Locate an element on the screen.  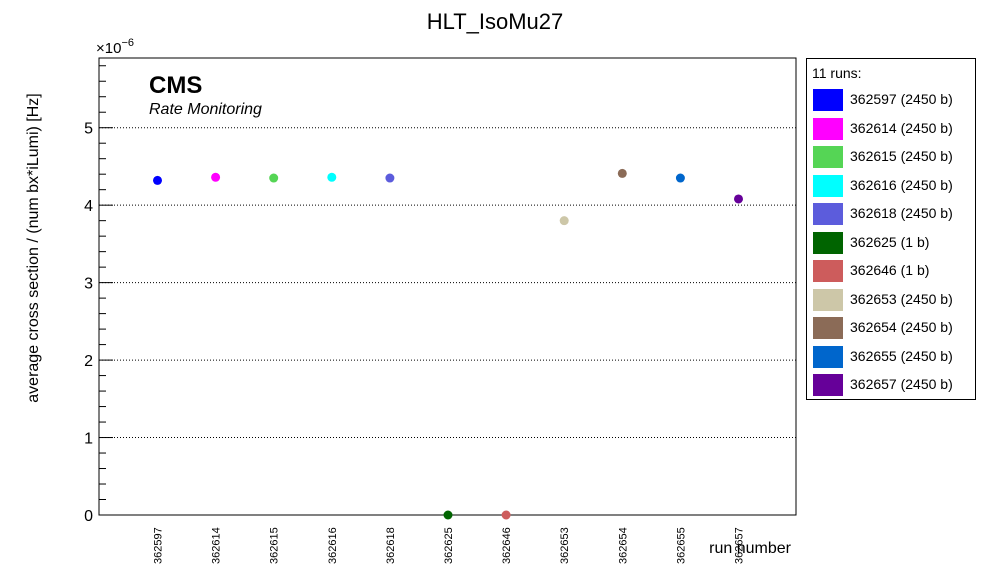
legend-label: 362614 (2450 b) is located at coordinates (901, 127).